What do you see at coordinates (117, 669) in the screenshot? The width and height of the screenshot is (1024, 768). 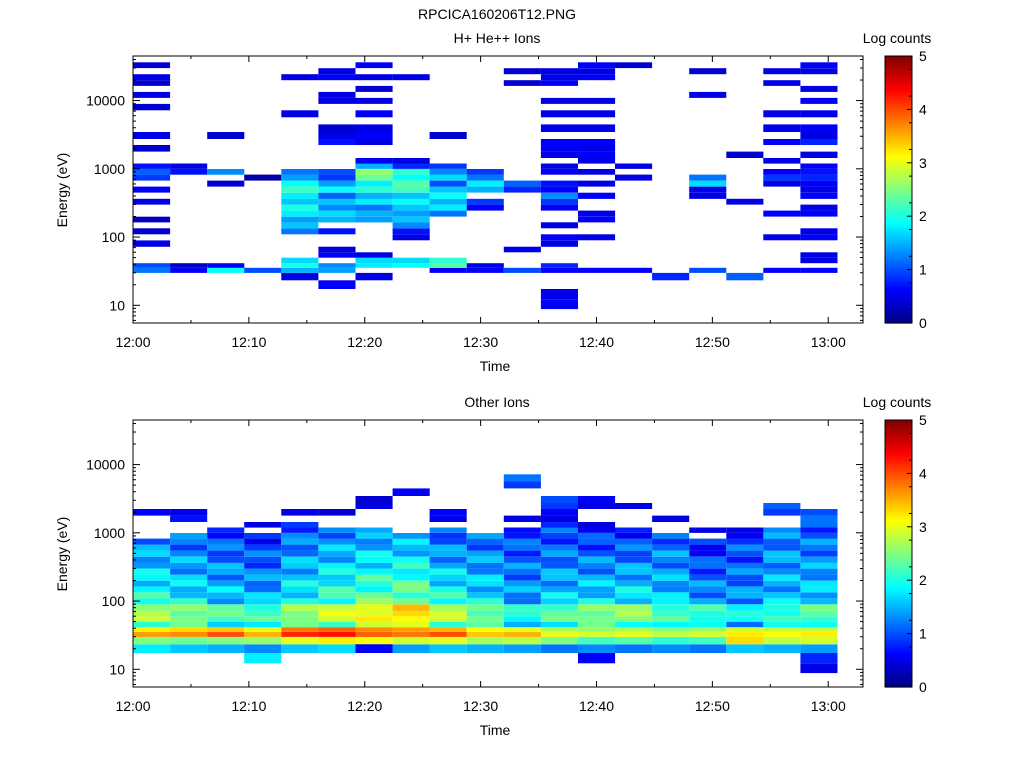 I see `y-tick-label: 10` at bounding box center [117, 669].